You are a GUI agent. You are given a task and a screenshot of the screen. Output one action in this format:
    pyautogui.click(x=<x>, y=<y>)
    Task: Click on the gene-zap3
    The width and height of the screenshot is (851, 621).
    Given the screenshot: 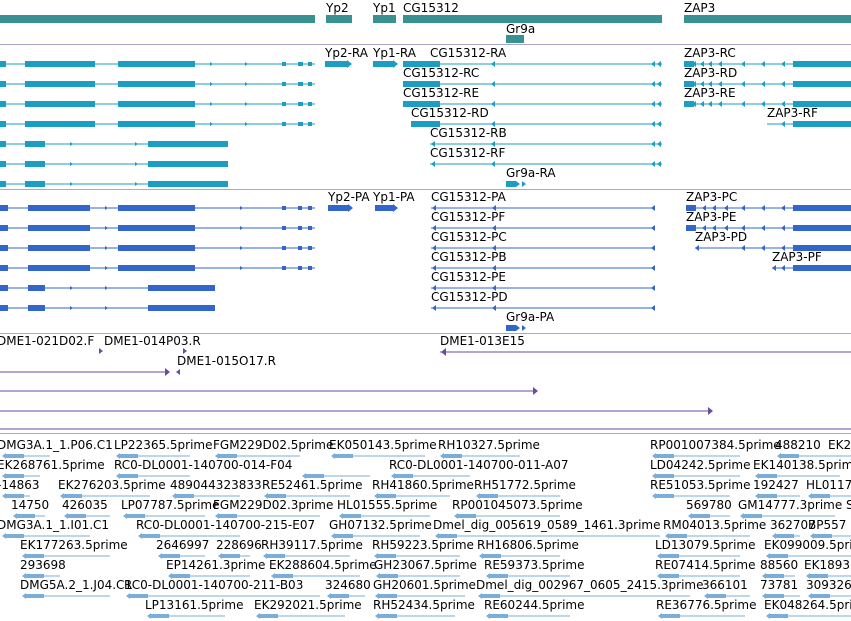 What is the action you would take?
    pyautogui.click(x=767, y=19)
    